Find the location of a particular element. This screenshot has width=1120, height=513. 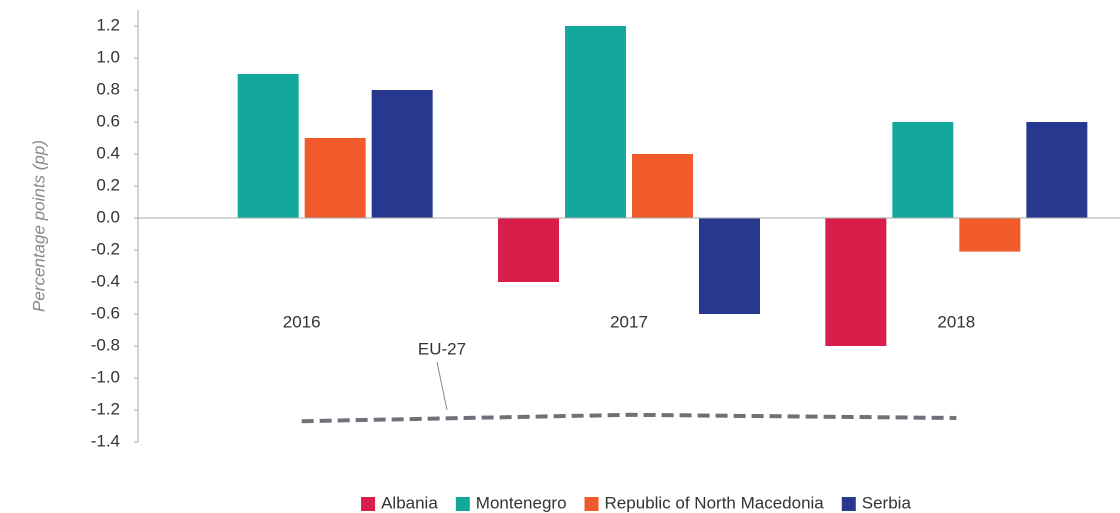

y-tick-label: -0.6 is located at coordinates (105, 312).